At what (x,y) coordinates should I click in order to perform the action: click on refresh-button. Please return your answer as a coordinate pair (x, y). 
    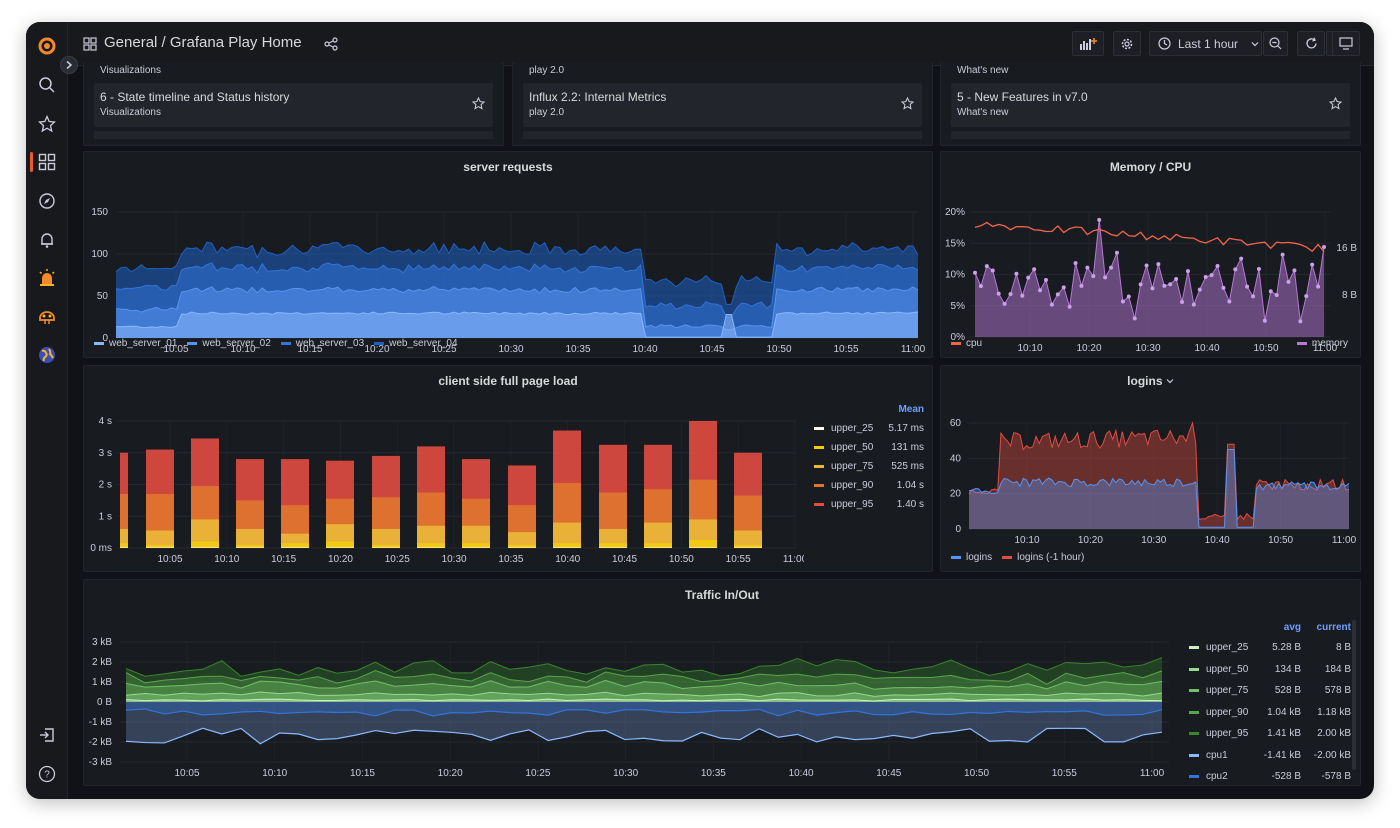
    Looking at the image, I should click on (1311, 43).